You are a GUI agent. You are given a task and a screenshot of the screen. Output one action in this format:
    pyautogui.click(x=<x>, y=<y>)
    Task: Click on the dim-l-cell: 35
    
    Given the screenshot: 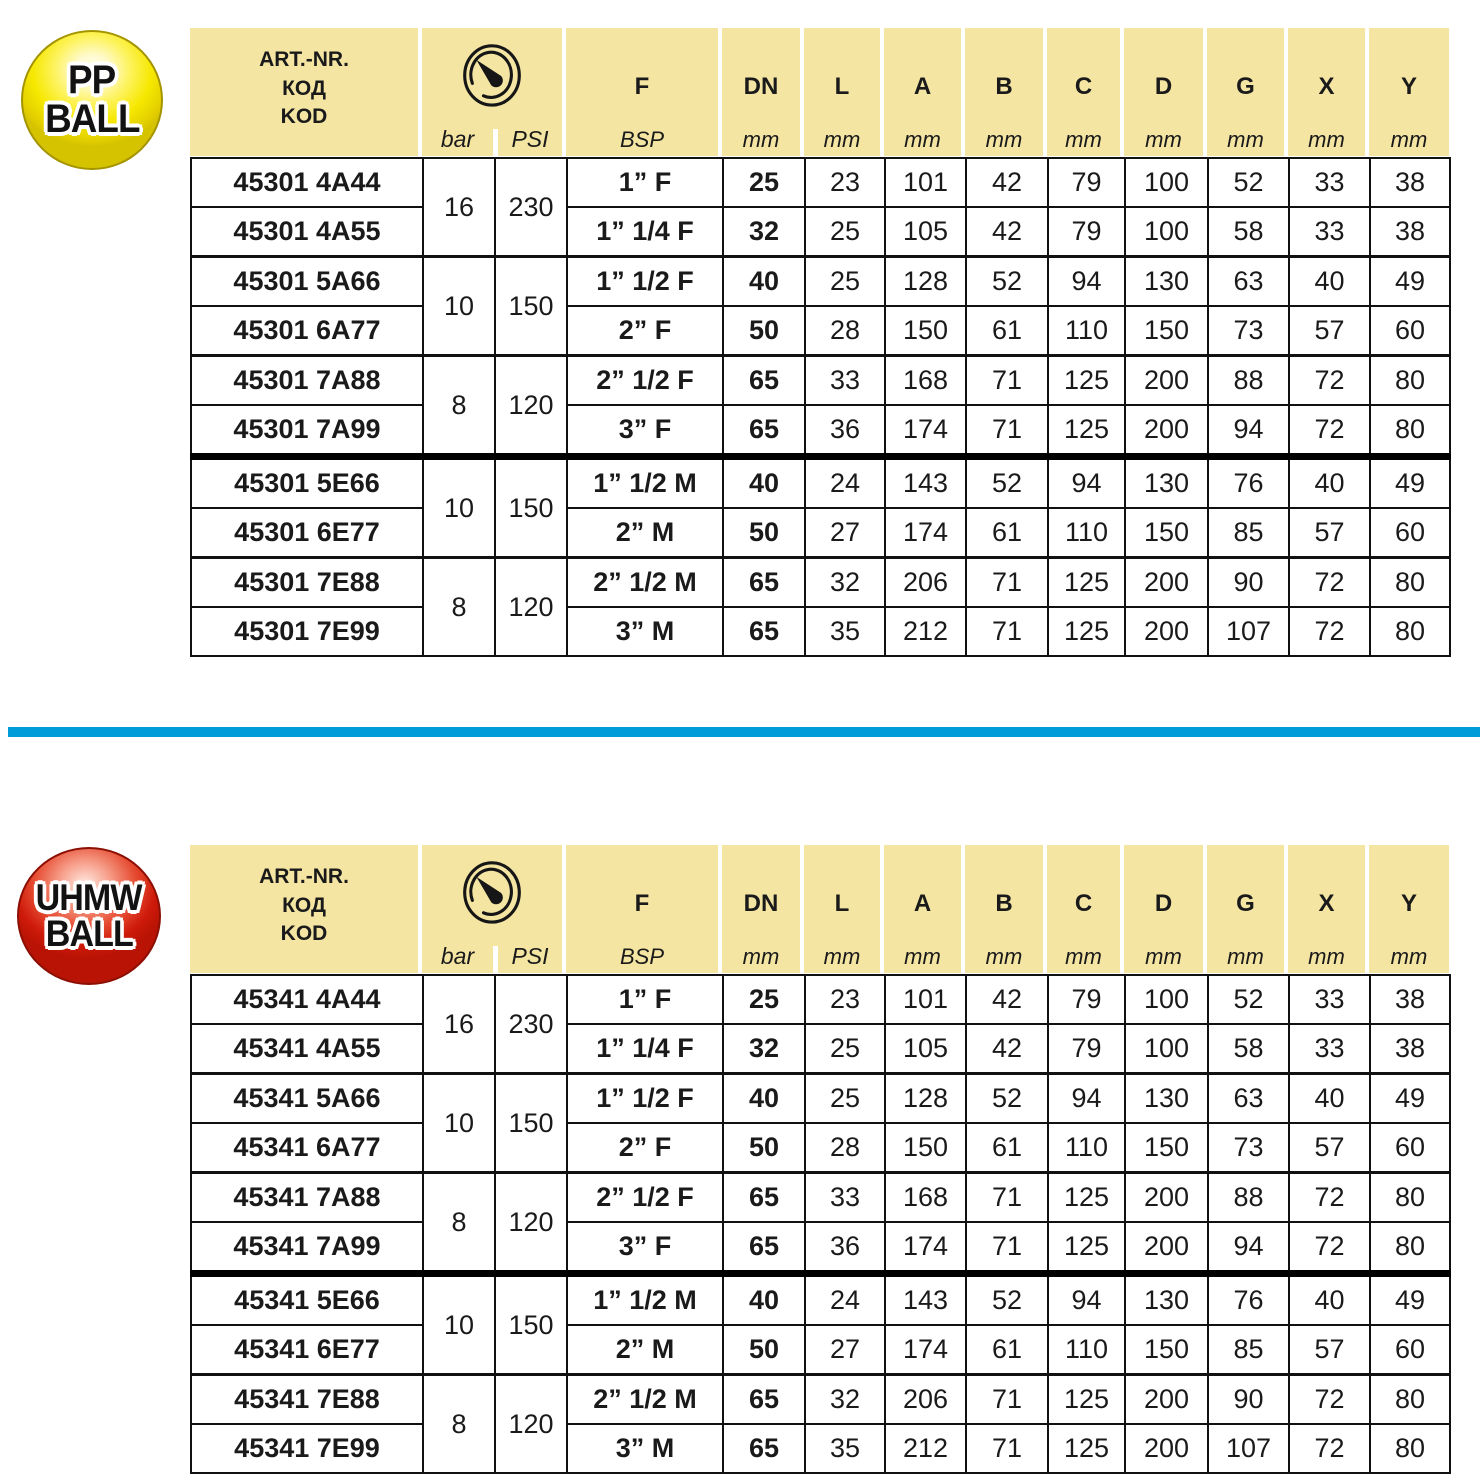 What is the action you would take?
    pyautogui.click(x=845, y=631)
    